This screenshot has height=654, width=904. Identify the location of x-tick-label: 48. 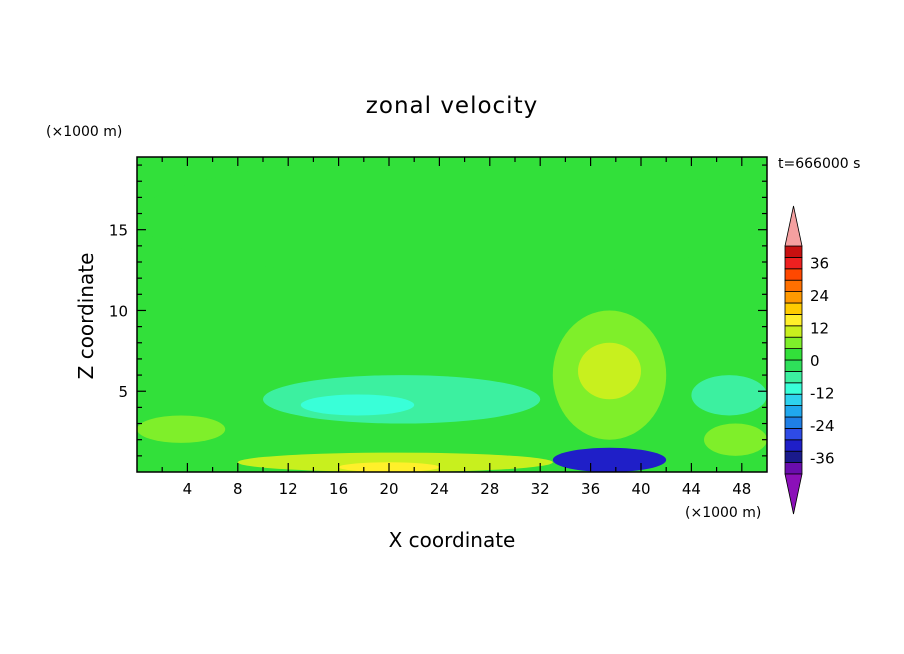
(741, 489).